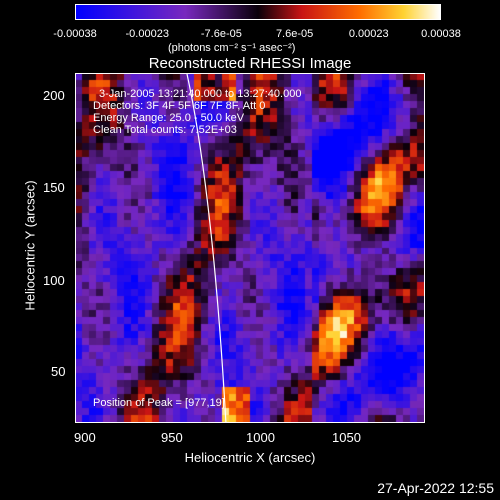 Image resolution: width=500 pixels, height=500 pixels. I want to click on colorbar-tick-label: -7.6e-05, so click(221, 34).